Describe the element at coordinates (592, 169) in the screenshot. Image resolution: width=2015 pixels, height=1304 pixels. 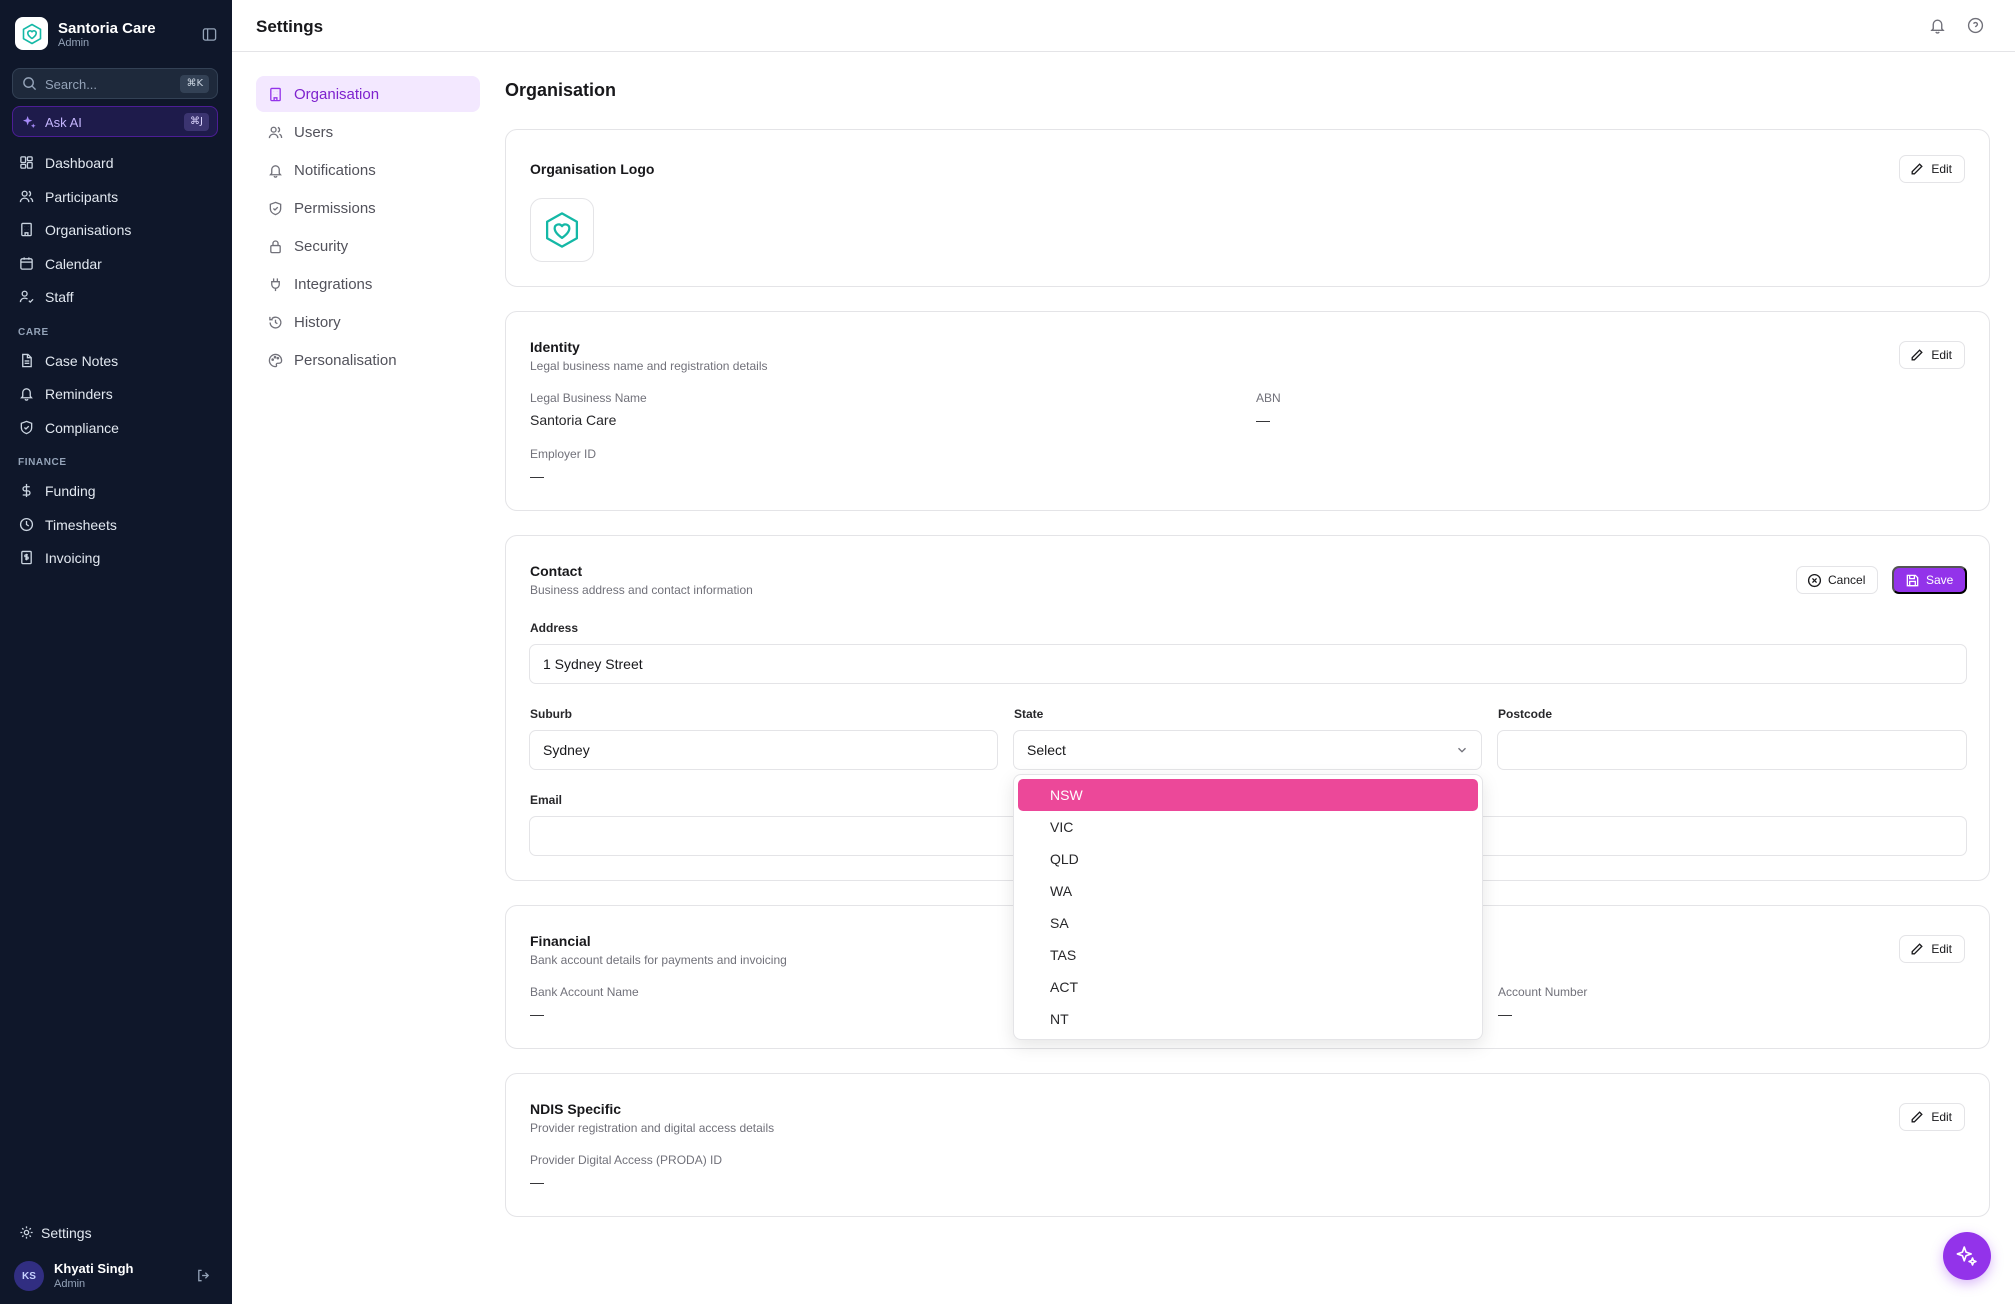
I see `card-title: Organisation Logo` at that location.